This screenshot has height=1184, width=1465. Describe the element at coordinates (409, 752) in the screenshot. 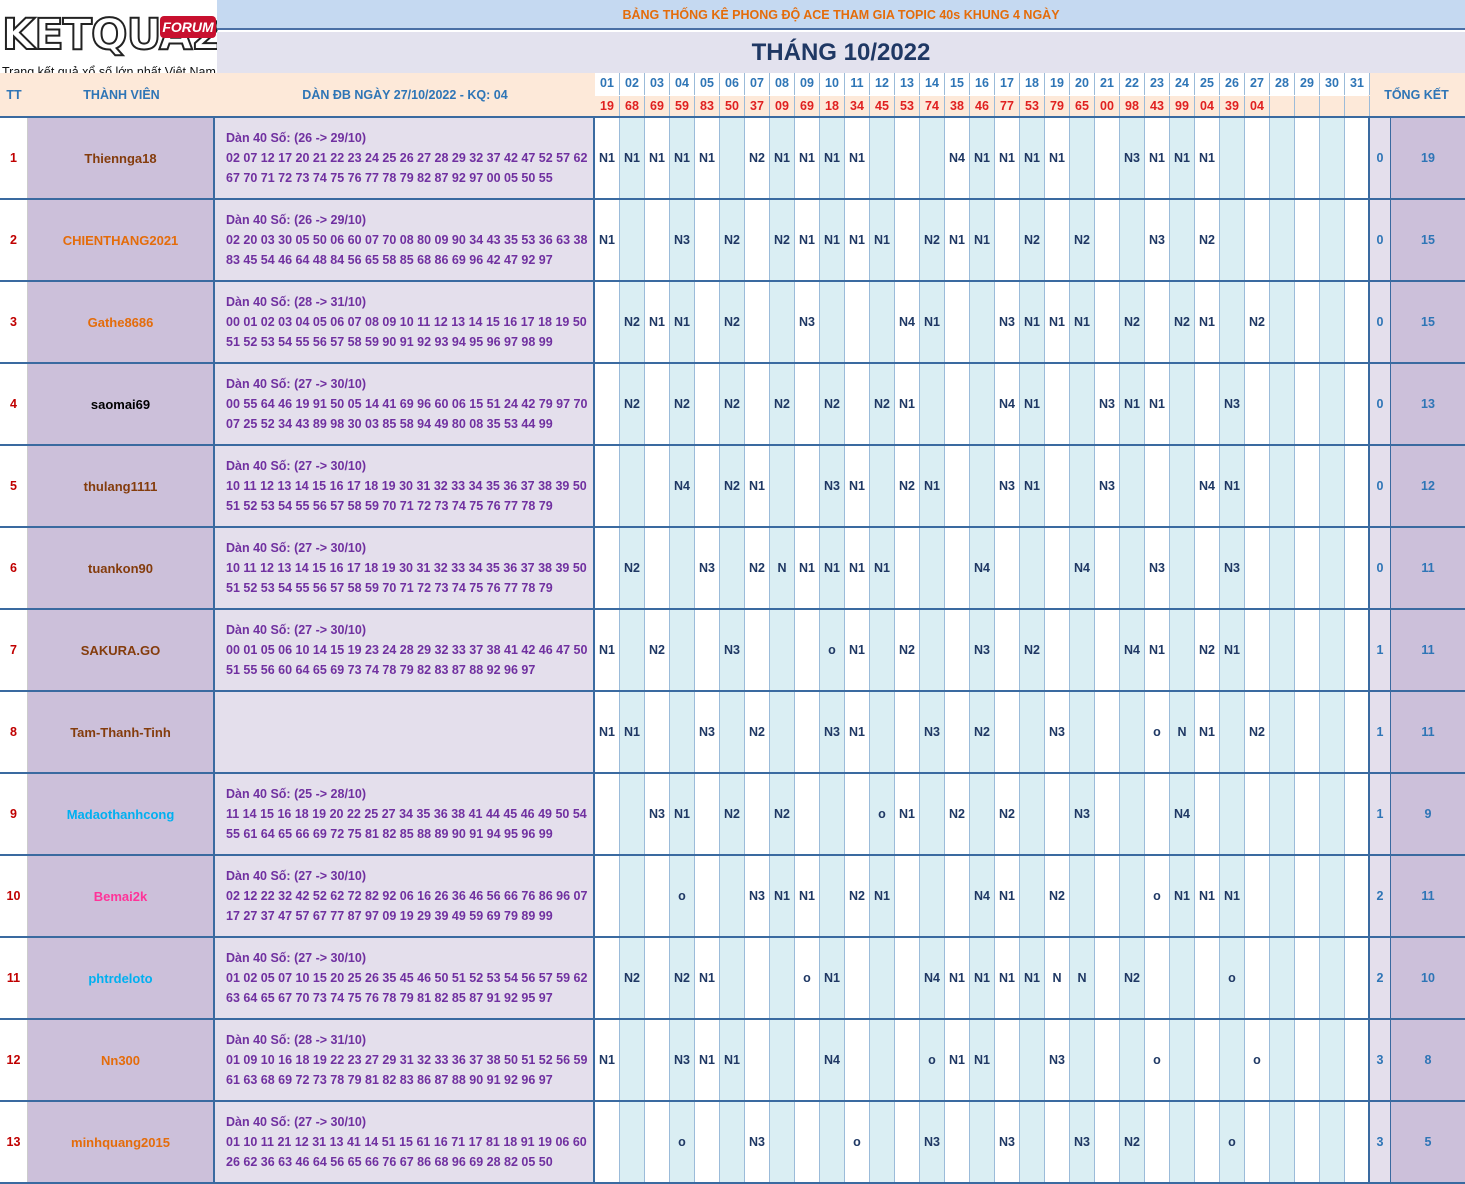

I see `dan-line` at that location.